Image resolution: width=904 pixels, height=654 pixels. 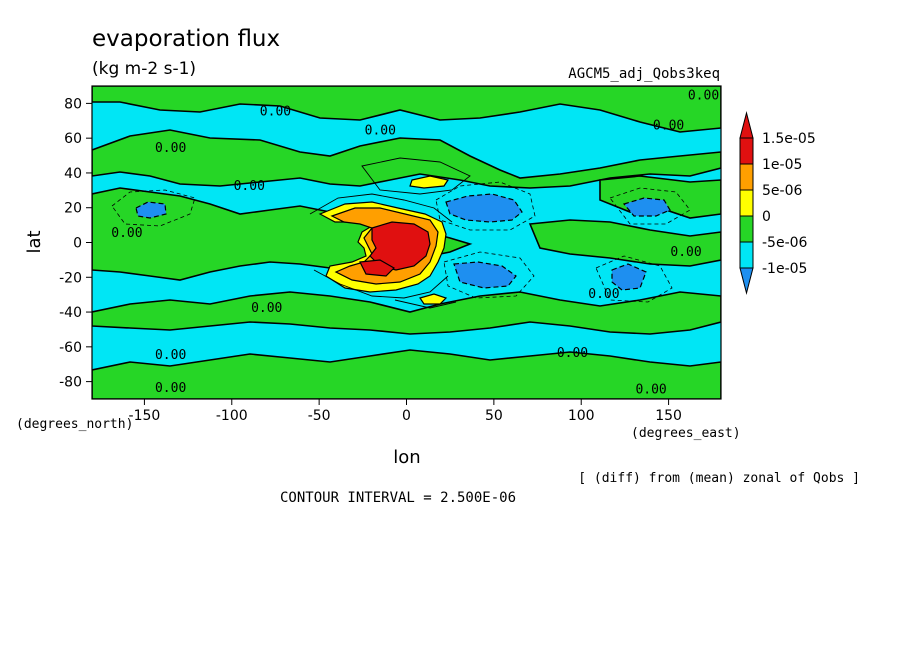 I want to click on ring-nw, so click(x=153, y=208).